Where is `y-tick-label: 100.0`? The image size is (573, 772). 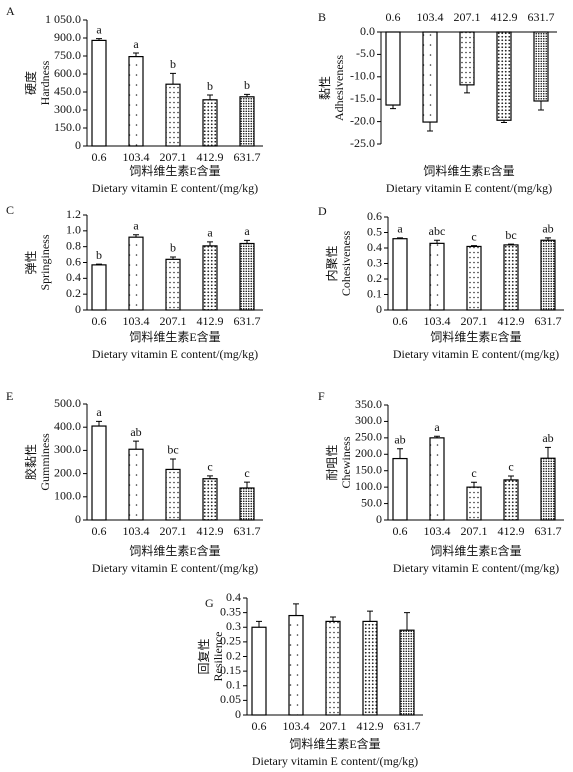
y-tick-label: 100.0 is located at coordinates (368, 486).